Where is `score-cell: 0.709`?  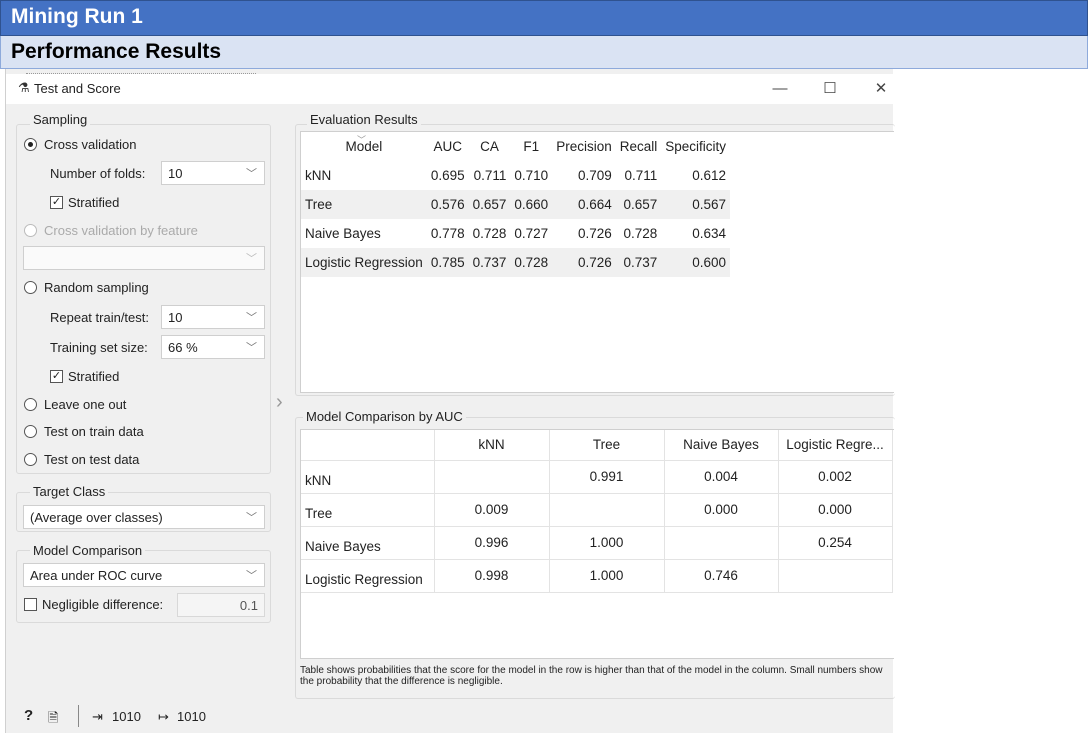
score-cell: 0.709 is located at coordinates (594, 175).